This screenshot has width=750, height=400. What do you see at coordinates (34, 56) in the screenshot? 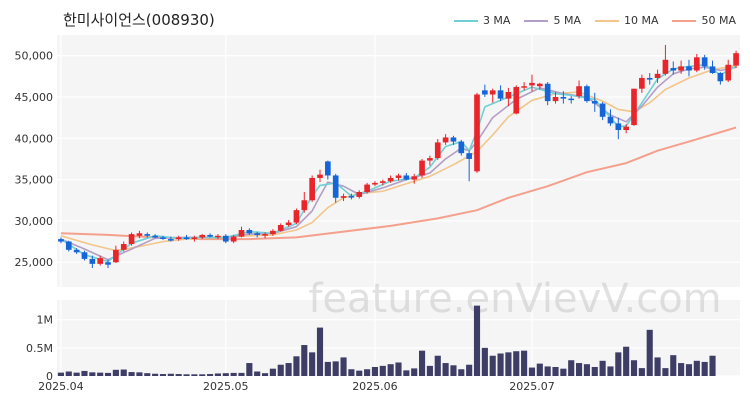
I see `price-tick-label: 50,000` at bounding box center [34, 56].